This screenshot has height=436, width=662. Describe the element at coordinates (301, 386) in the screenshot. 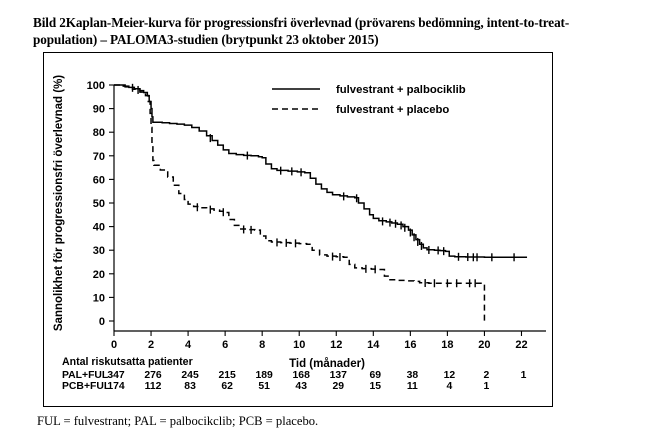

I see `risk-table-cell: 43` at that location.